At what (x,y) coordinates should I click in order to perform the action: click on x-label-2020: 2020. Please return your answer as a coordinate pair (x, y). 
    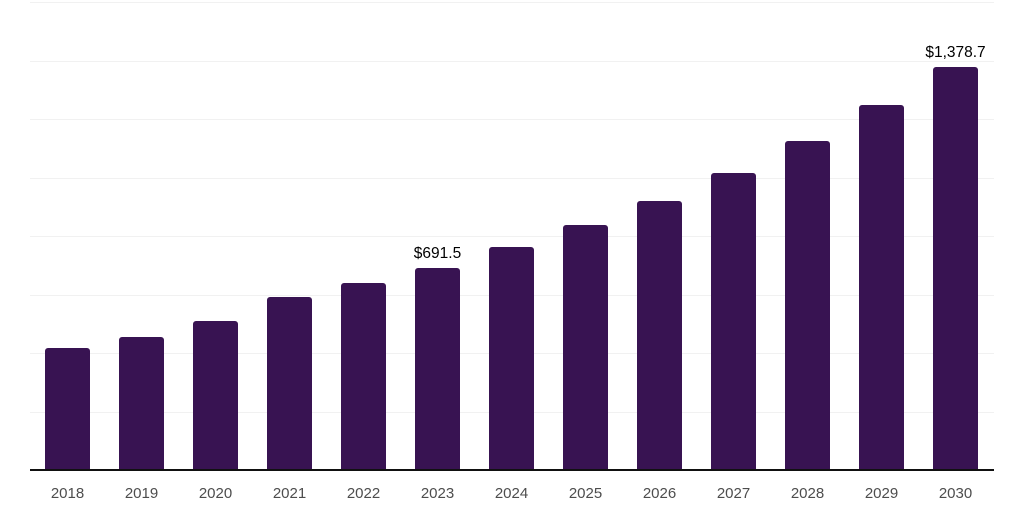
    Looking at the image, I should click on (215, 493).